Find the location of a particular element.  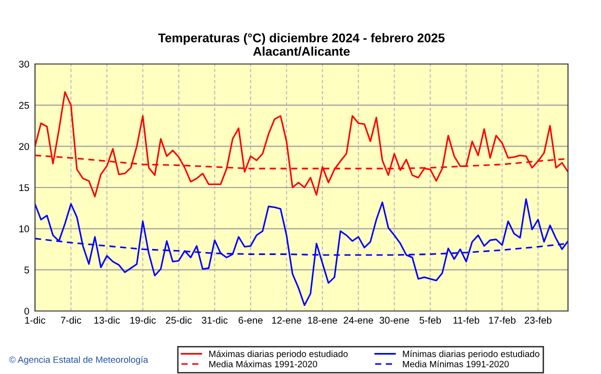

x-tick-label: 7-dic is located at coordinates (71, 320).